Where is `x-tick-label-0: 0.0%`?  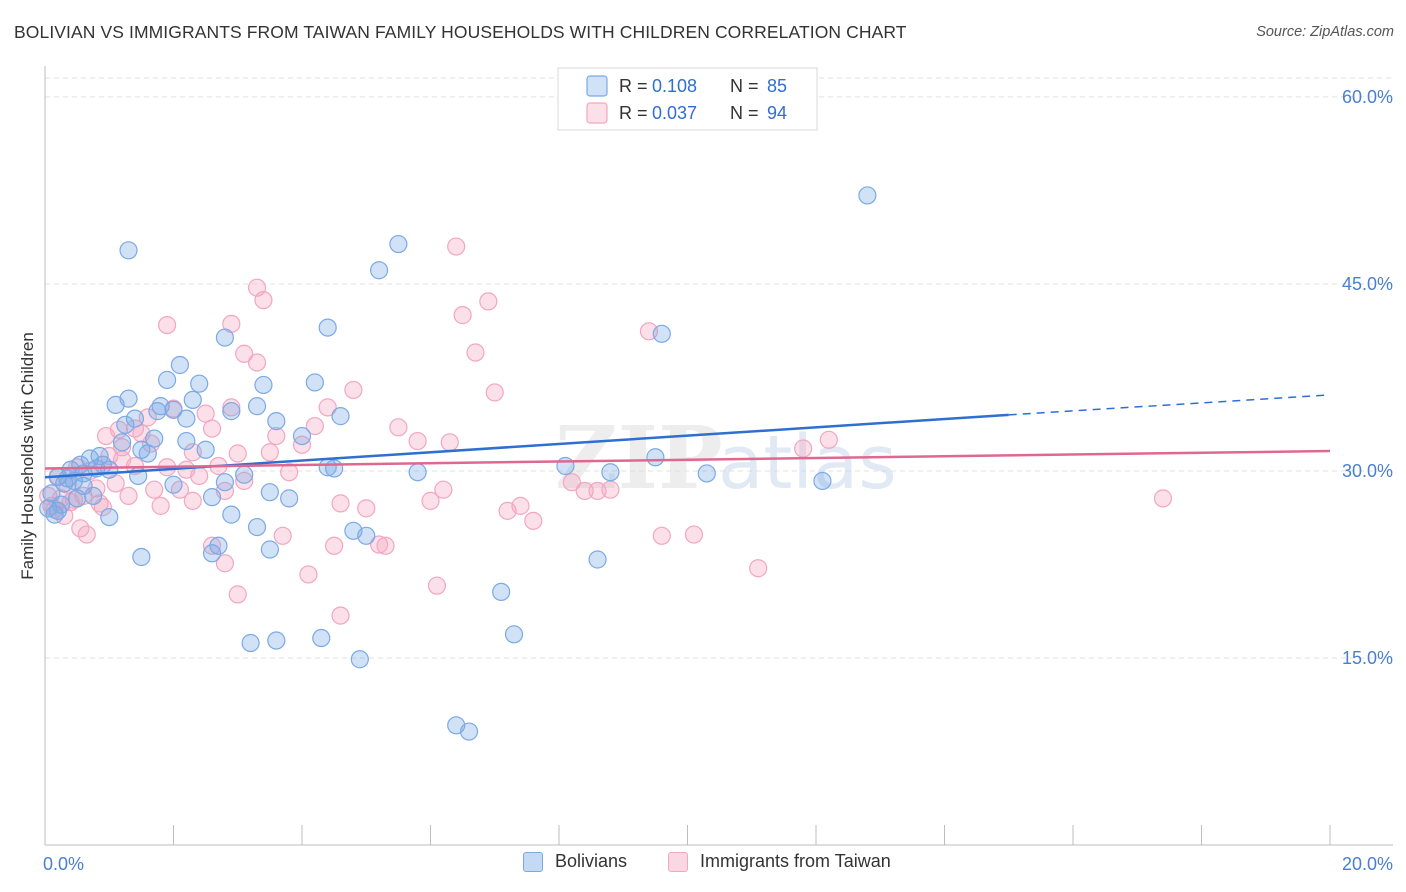 x-tick-label-0: 0.0% is located at coordinates (63, 864).